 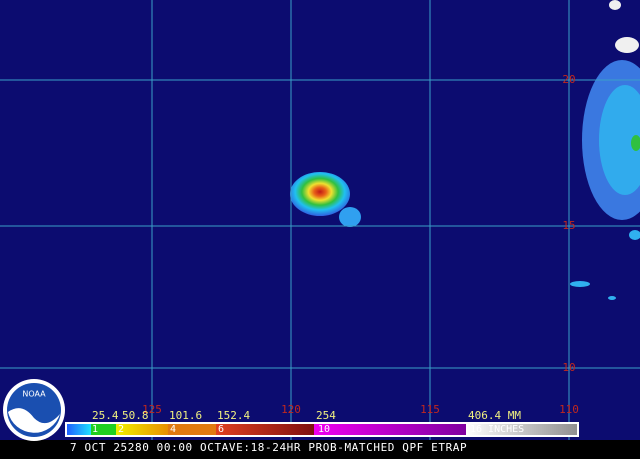 I want to click on storm-tail, so click(x=350, y=217).